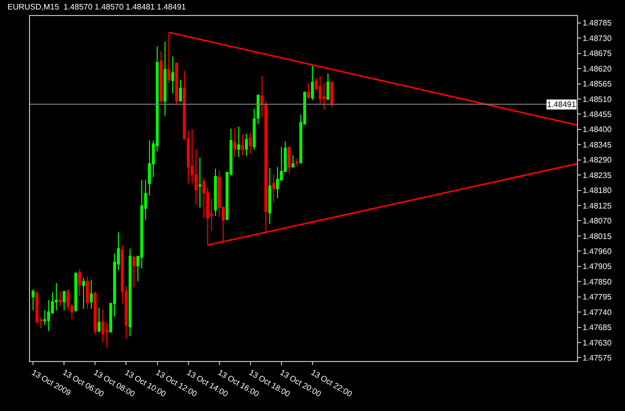  I want to click on y-tick-label: 1.47850, so click(597, 281).